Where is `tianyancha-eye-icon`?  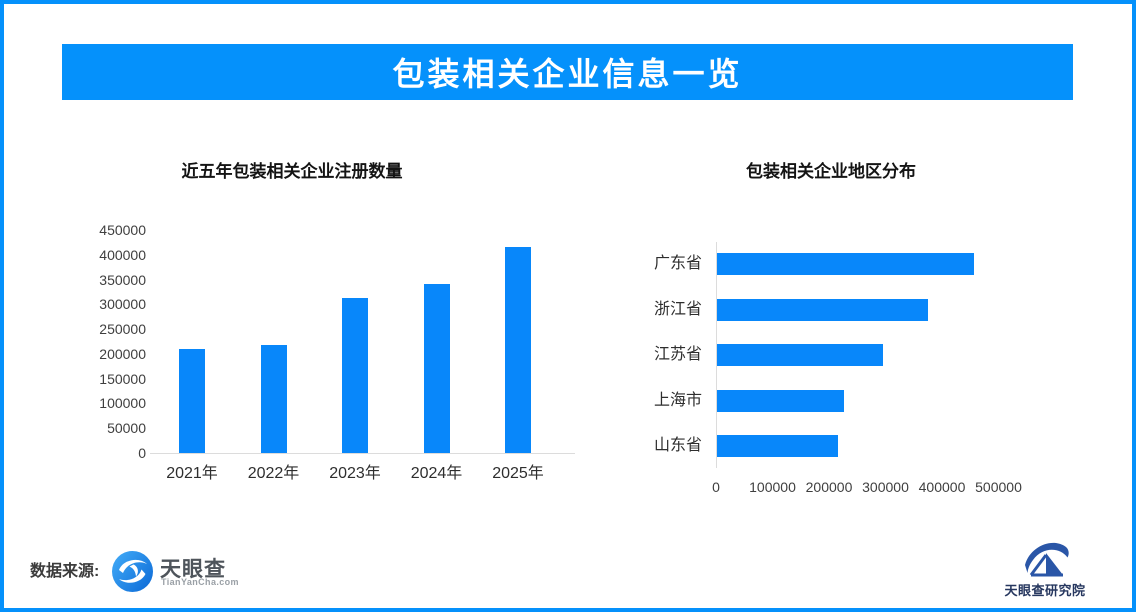
tianyancha-eye-icon is located at coordinates (132, 571).